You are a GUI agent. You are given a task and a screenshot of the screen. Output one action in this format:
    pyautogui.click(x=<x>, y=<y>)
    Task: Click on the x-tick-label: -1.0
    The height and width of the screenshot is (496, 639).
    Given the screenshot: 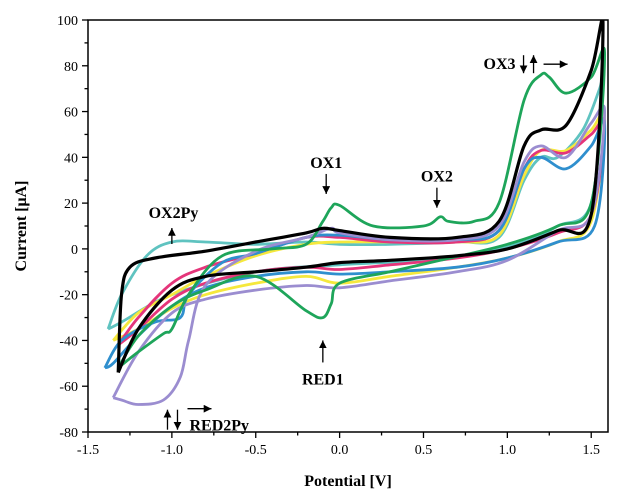 What is the action you would take?
    pyautogui.click(x=172, y=450)
    